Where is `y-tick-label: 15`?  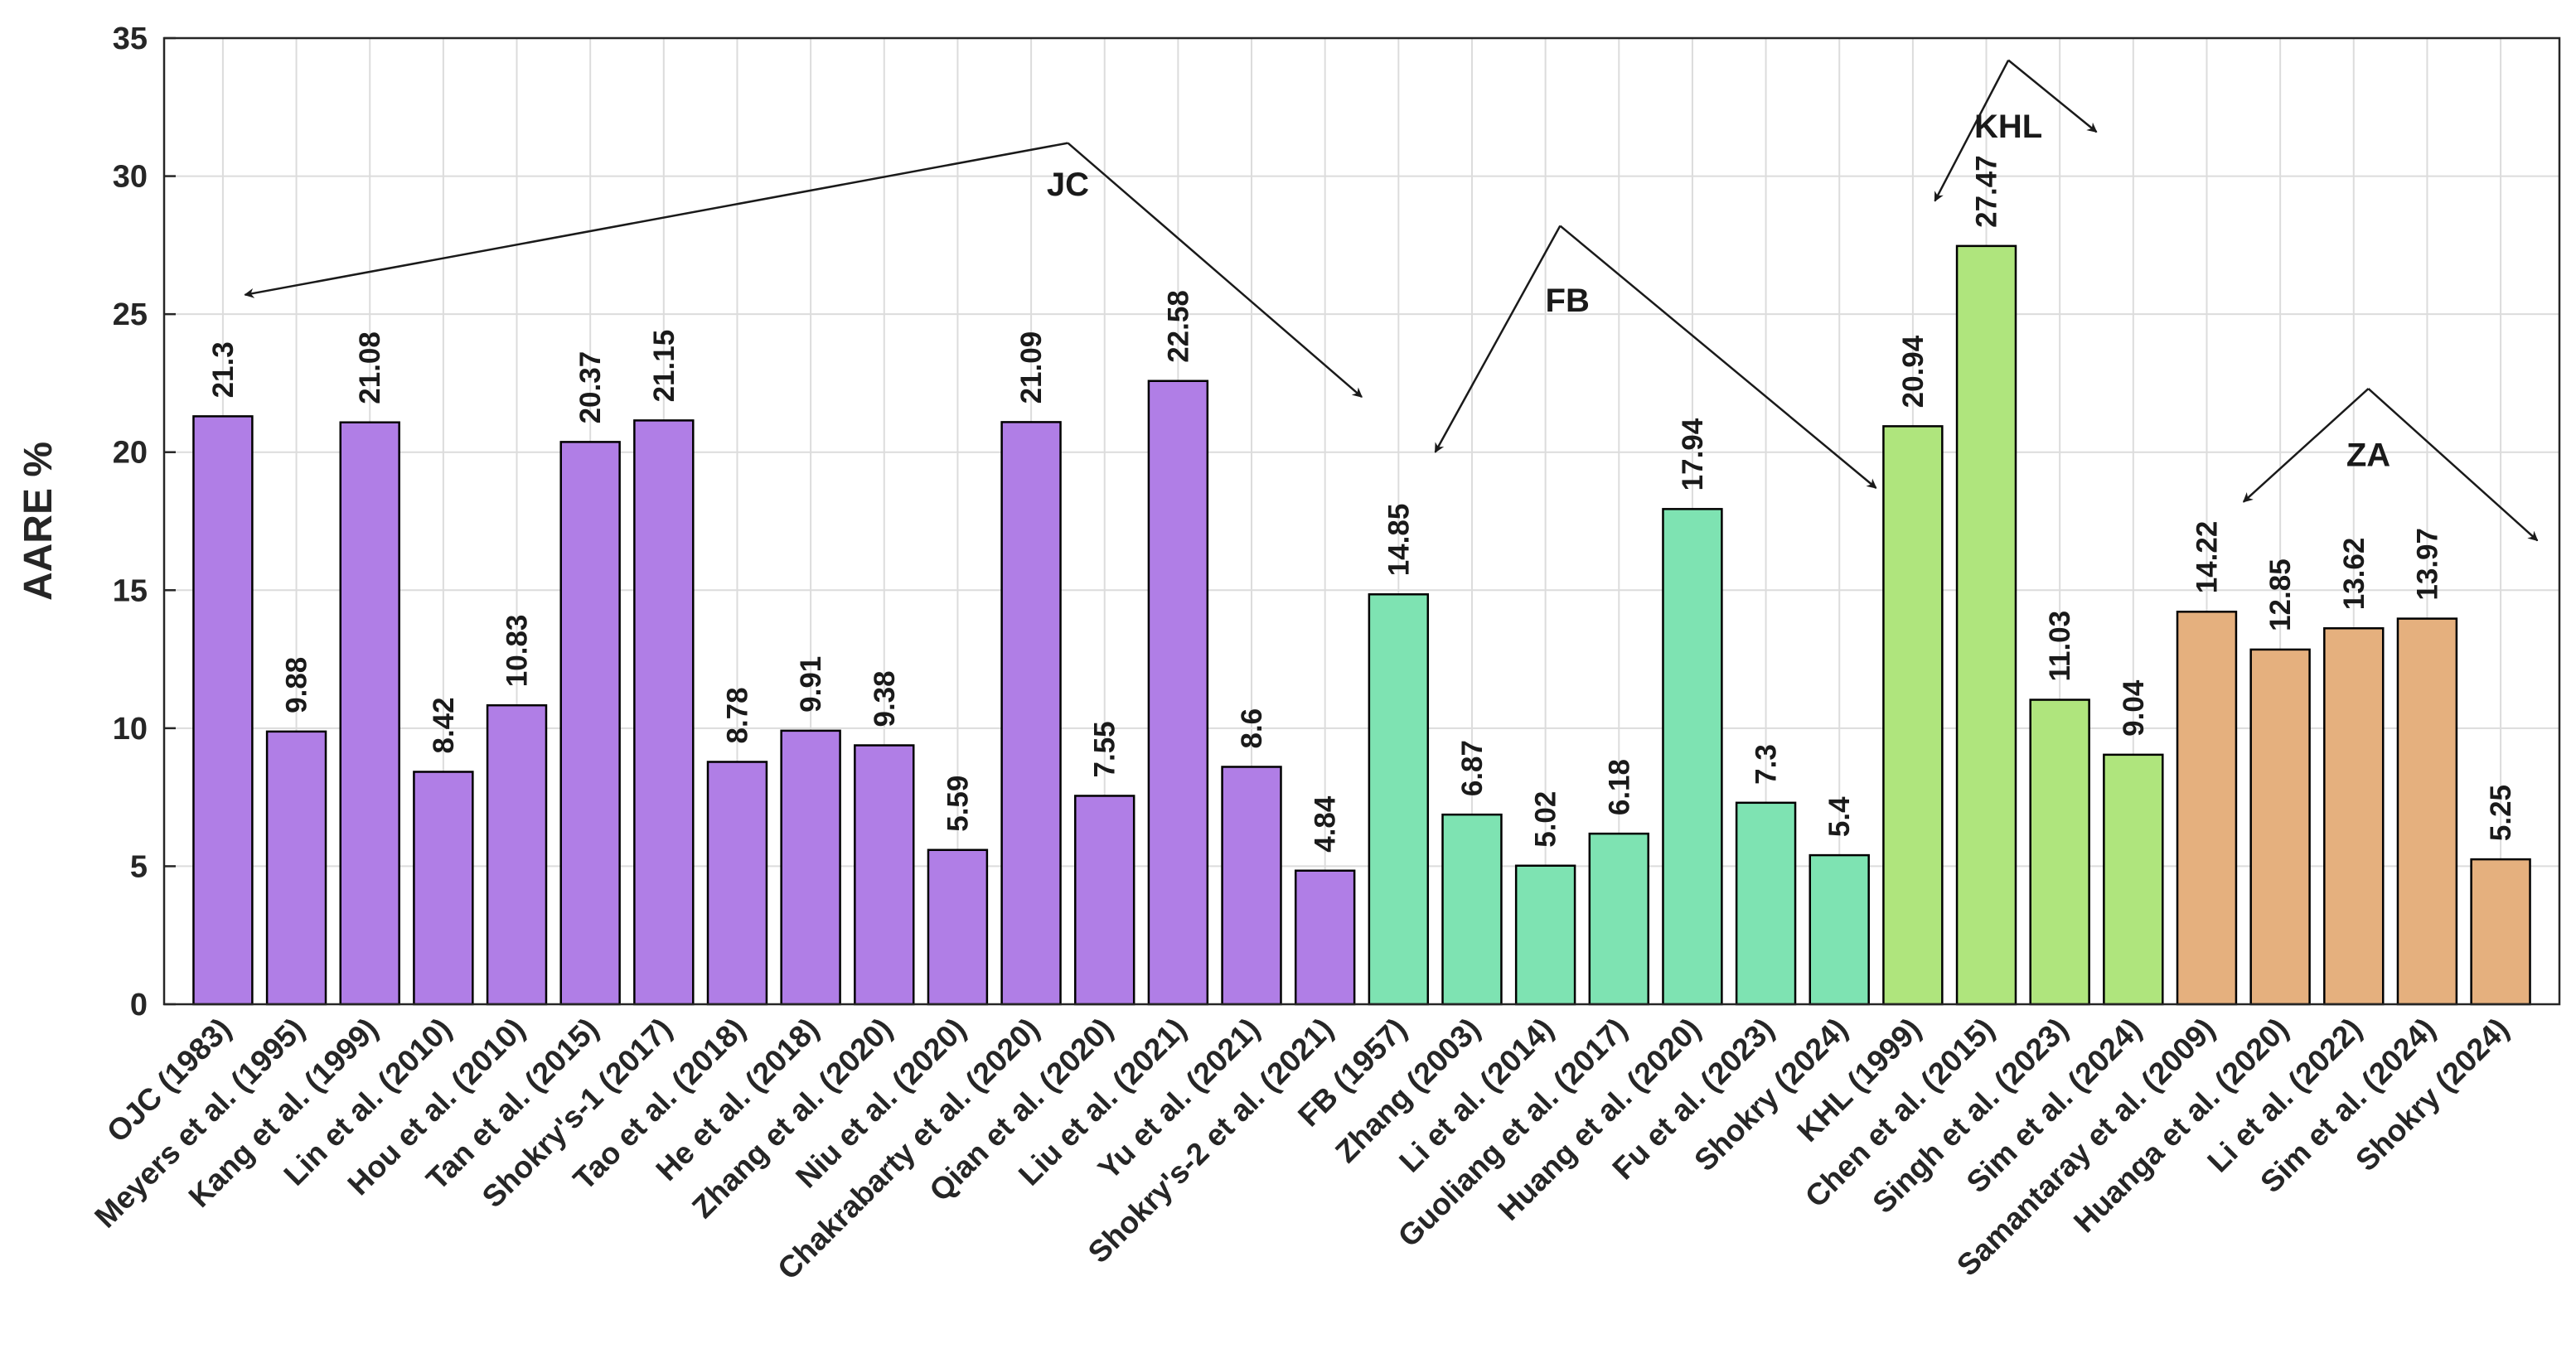
y-tick-label: 15 is located at coordinates (130, 591).